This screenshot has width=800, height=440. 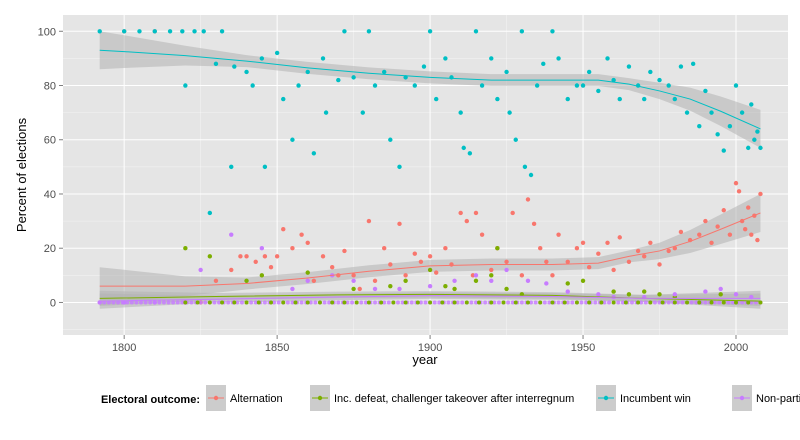 I want to click on trend-line-alternation, so click(x=430, y=249).